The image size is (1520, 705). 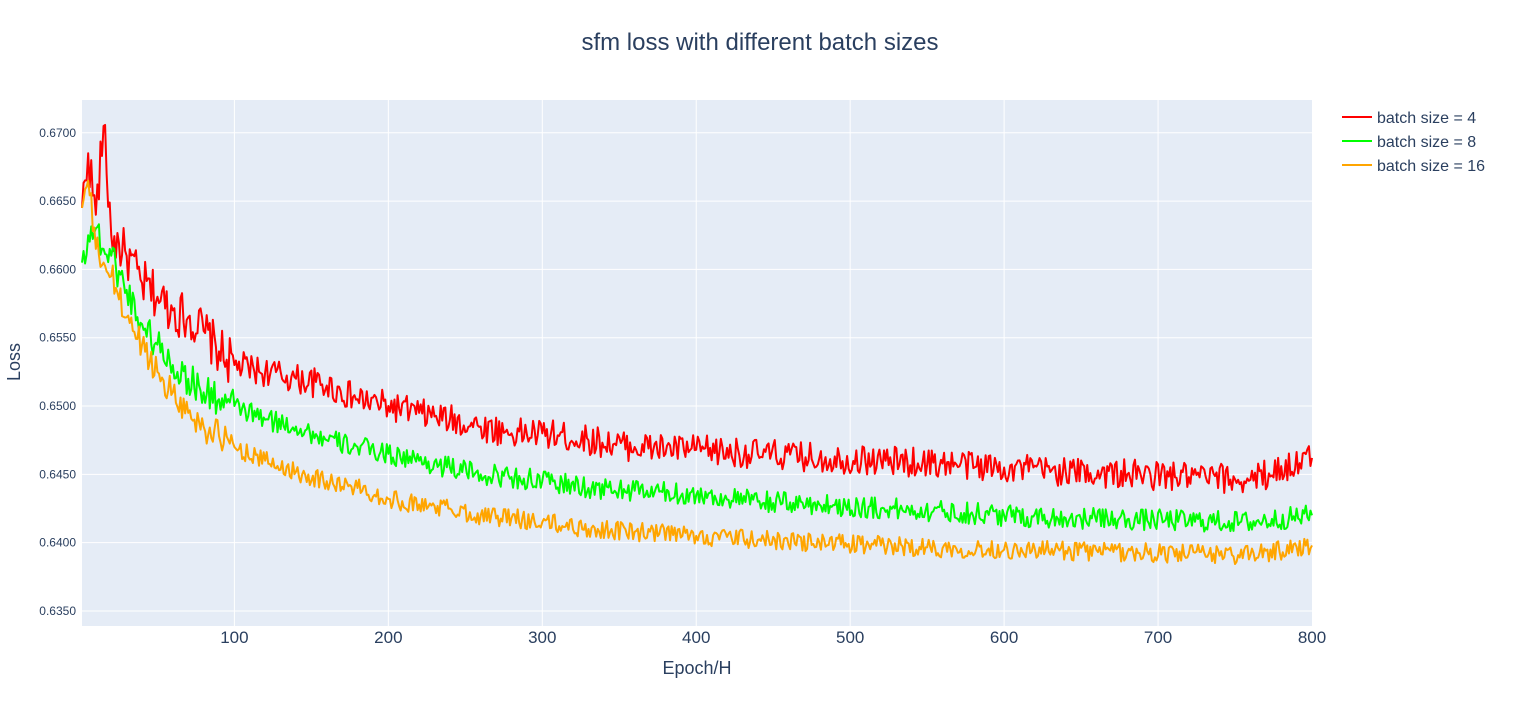 I want to click on x-tick-label: 700, so click(x=1158, y=637).